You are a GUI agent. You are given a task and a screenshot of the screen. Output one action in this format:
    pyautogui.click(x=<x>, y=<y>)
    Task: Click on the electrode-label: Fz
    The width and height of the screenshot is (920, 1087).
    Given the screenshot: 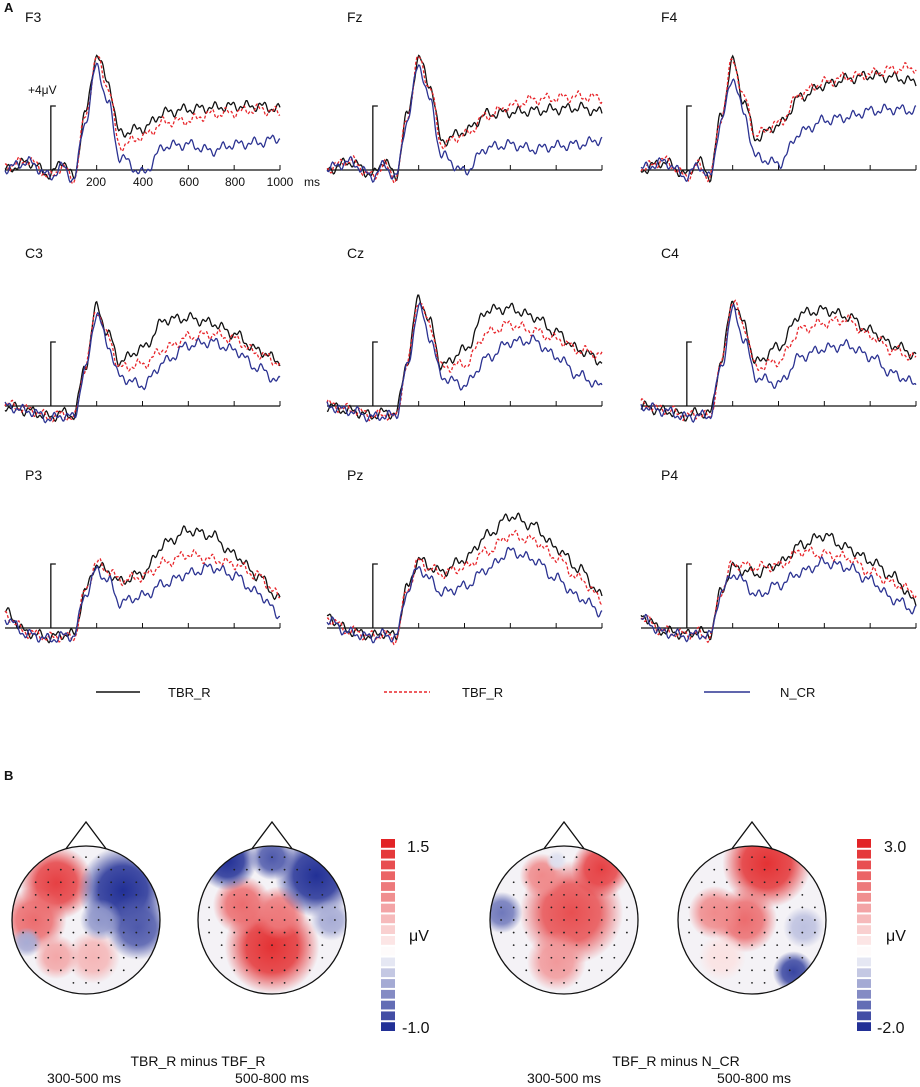 What is the action you would take?
    pyautogui.click(x=355, y=17)
    